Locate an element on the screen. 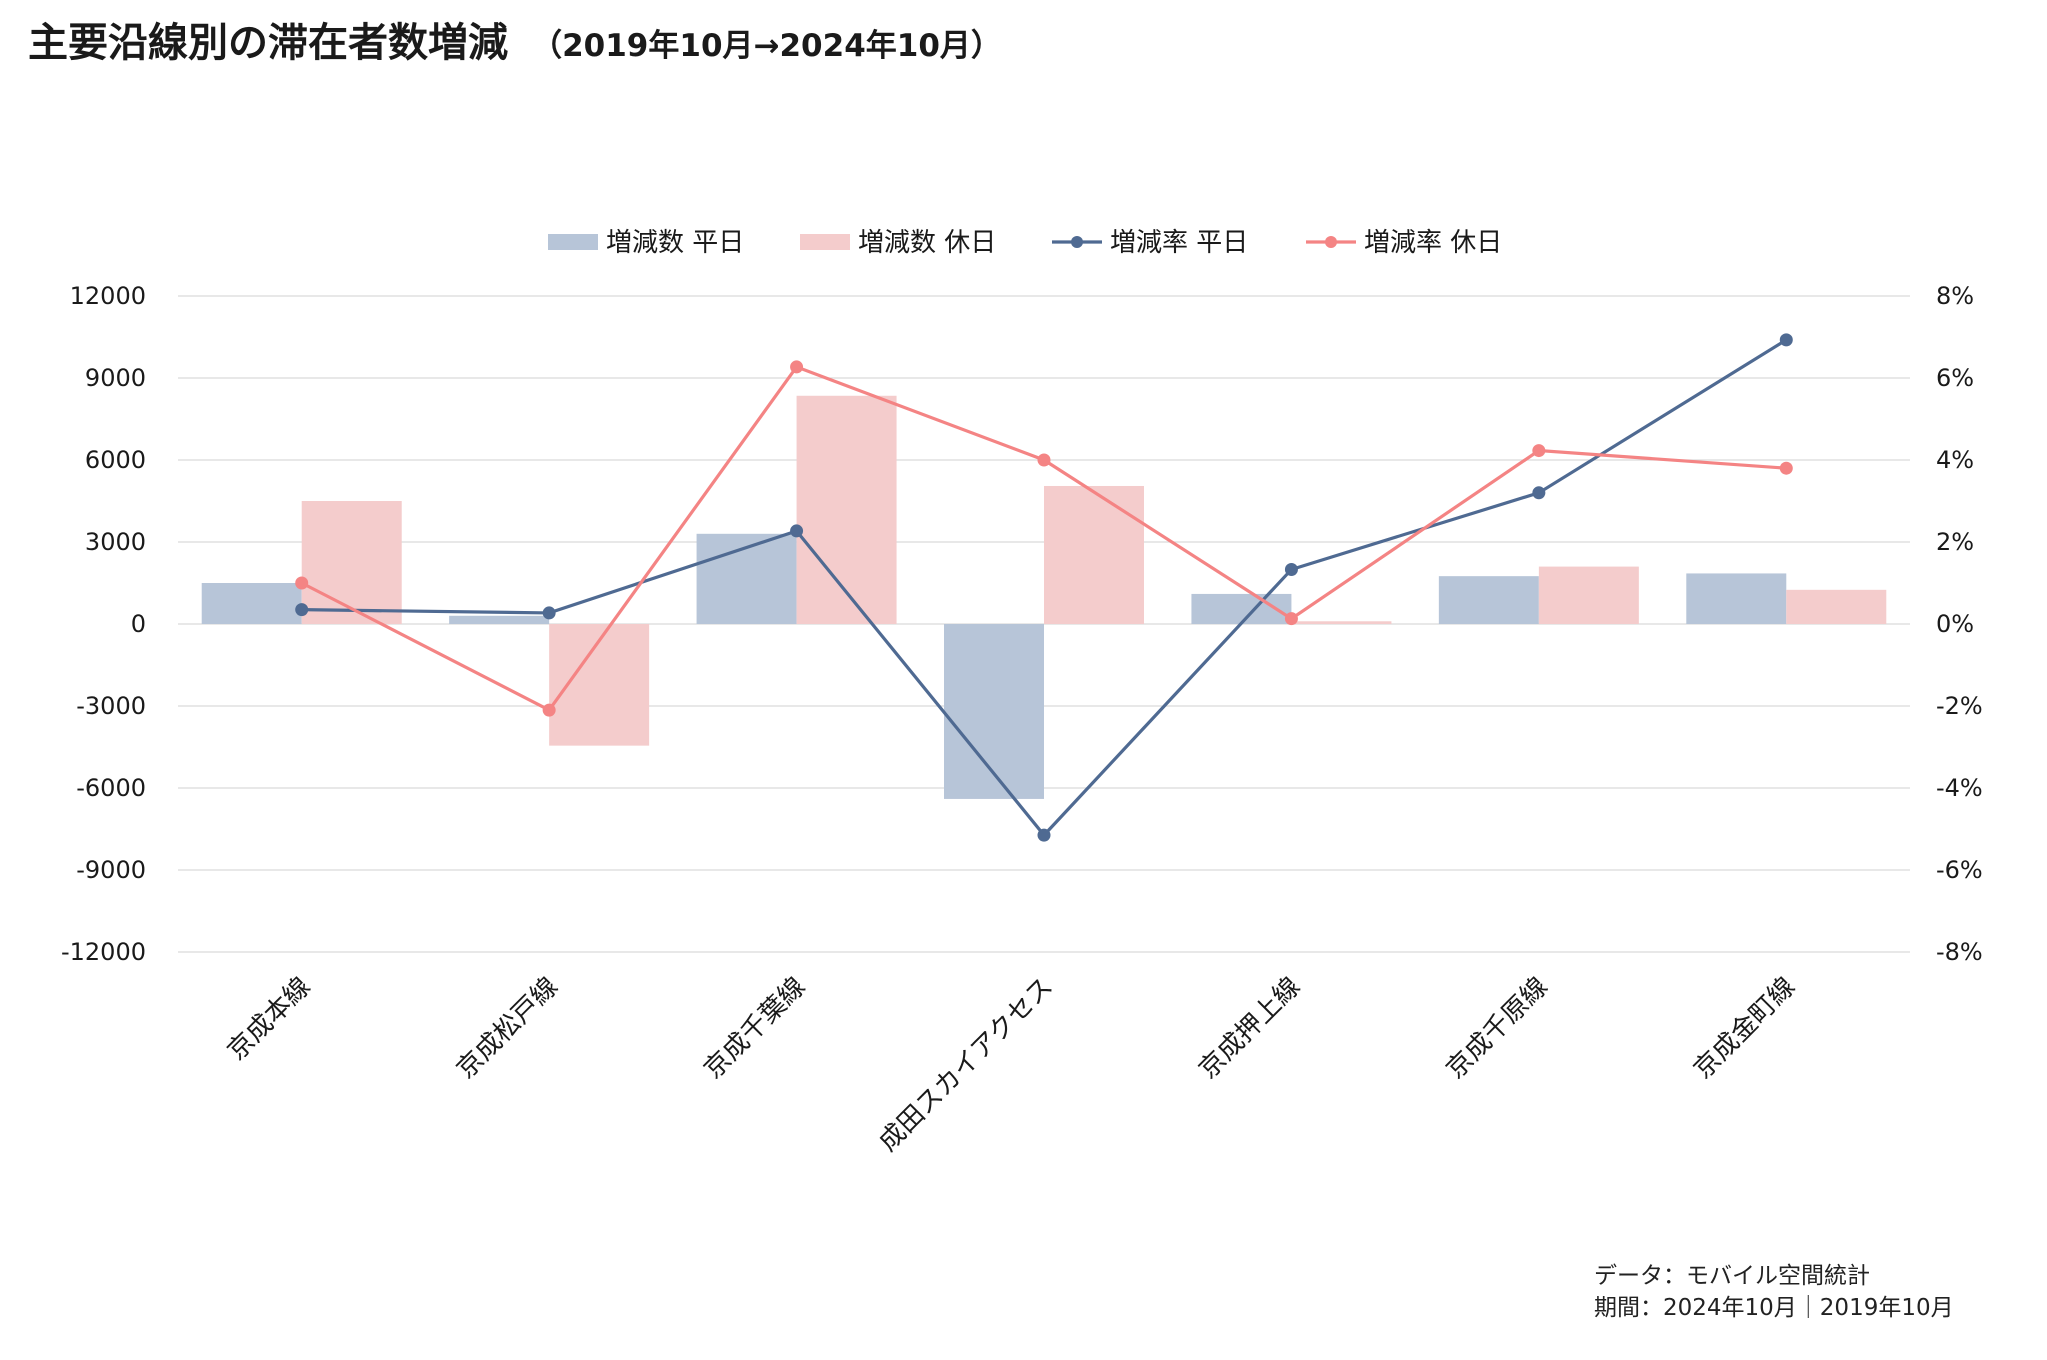  left-tick-label: 9000 is located at coordinates (115, 378).